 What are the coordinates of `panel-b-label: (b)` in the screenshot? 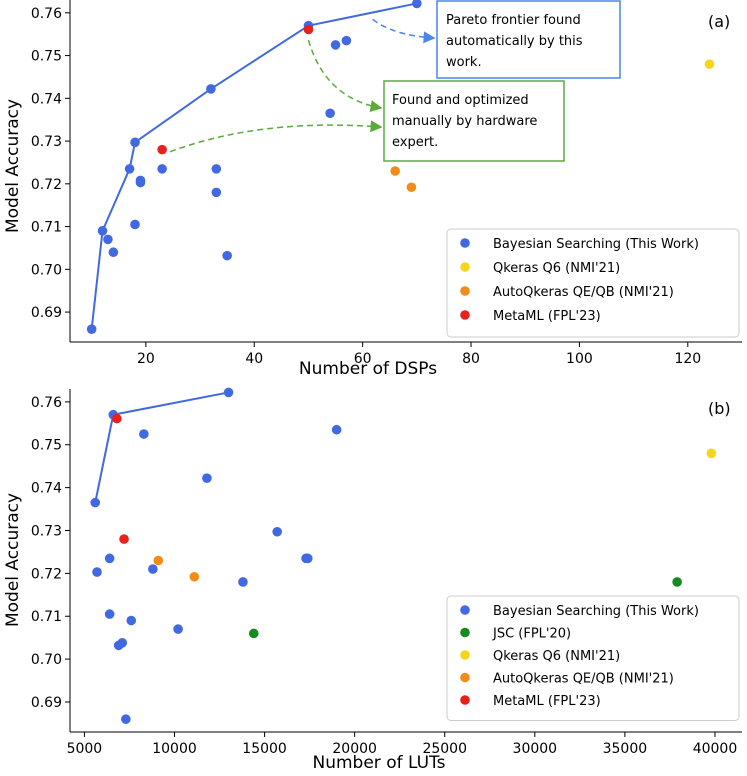 It's located at (719, 408).